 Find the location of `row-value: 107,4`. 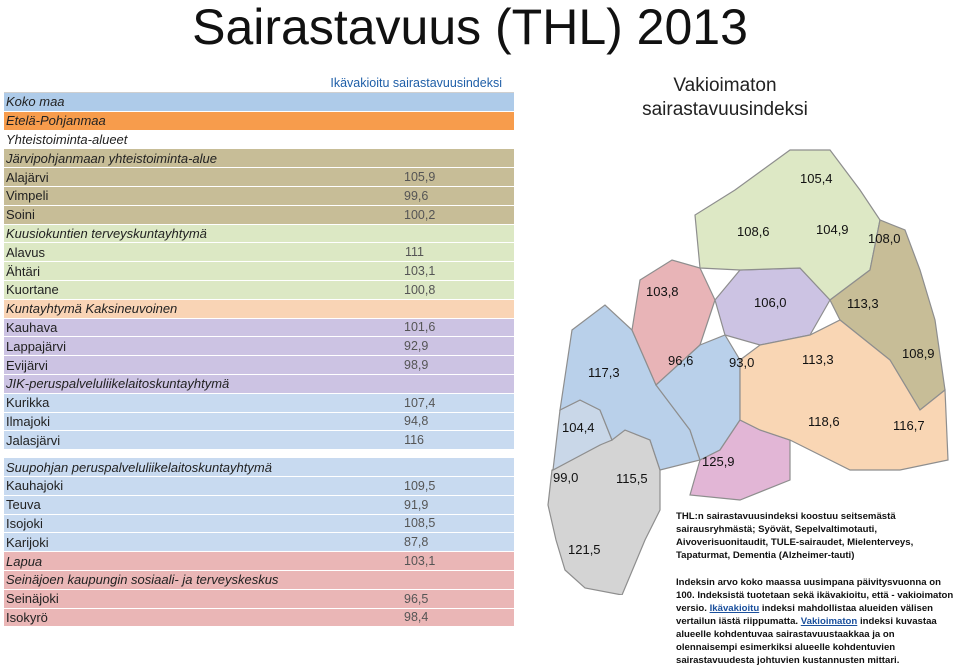

row-value: 107,4 is located at coordinates (420, 402).